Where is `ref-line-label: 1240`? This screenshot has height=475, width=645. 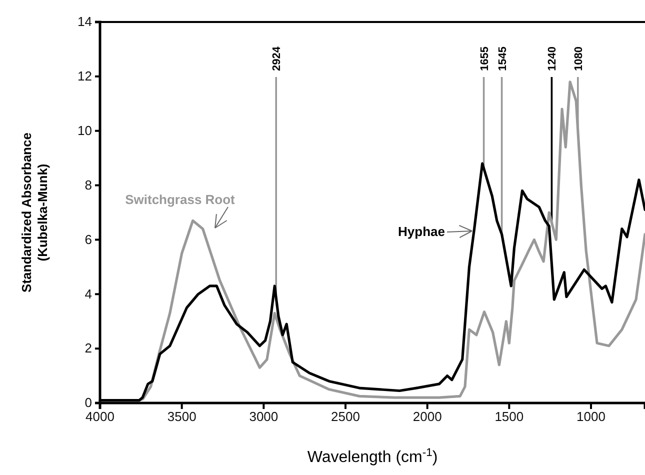 ref-line-label: 1240 is located at coordinates (552, 58).